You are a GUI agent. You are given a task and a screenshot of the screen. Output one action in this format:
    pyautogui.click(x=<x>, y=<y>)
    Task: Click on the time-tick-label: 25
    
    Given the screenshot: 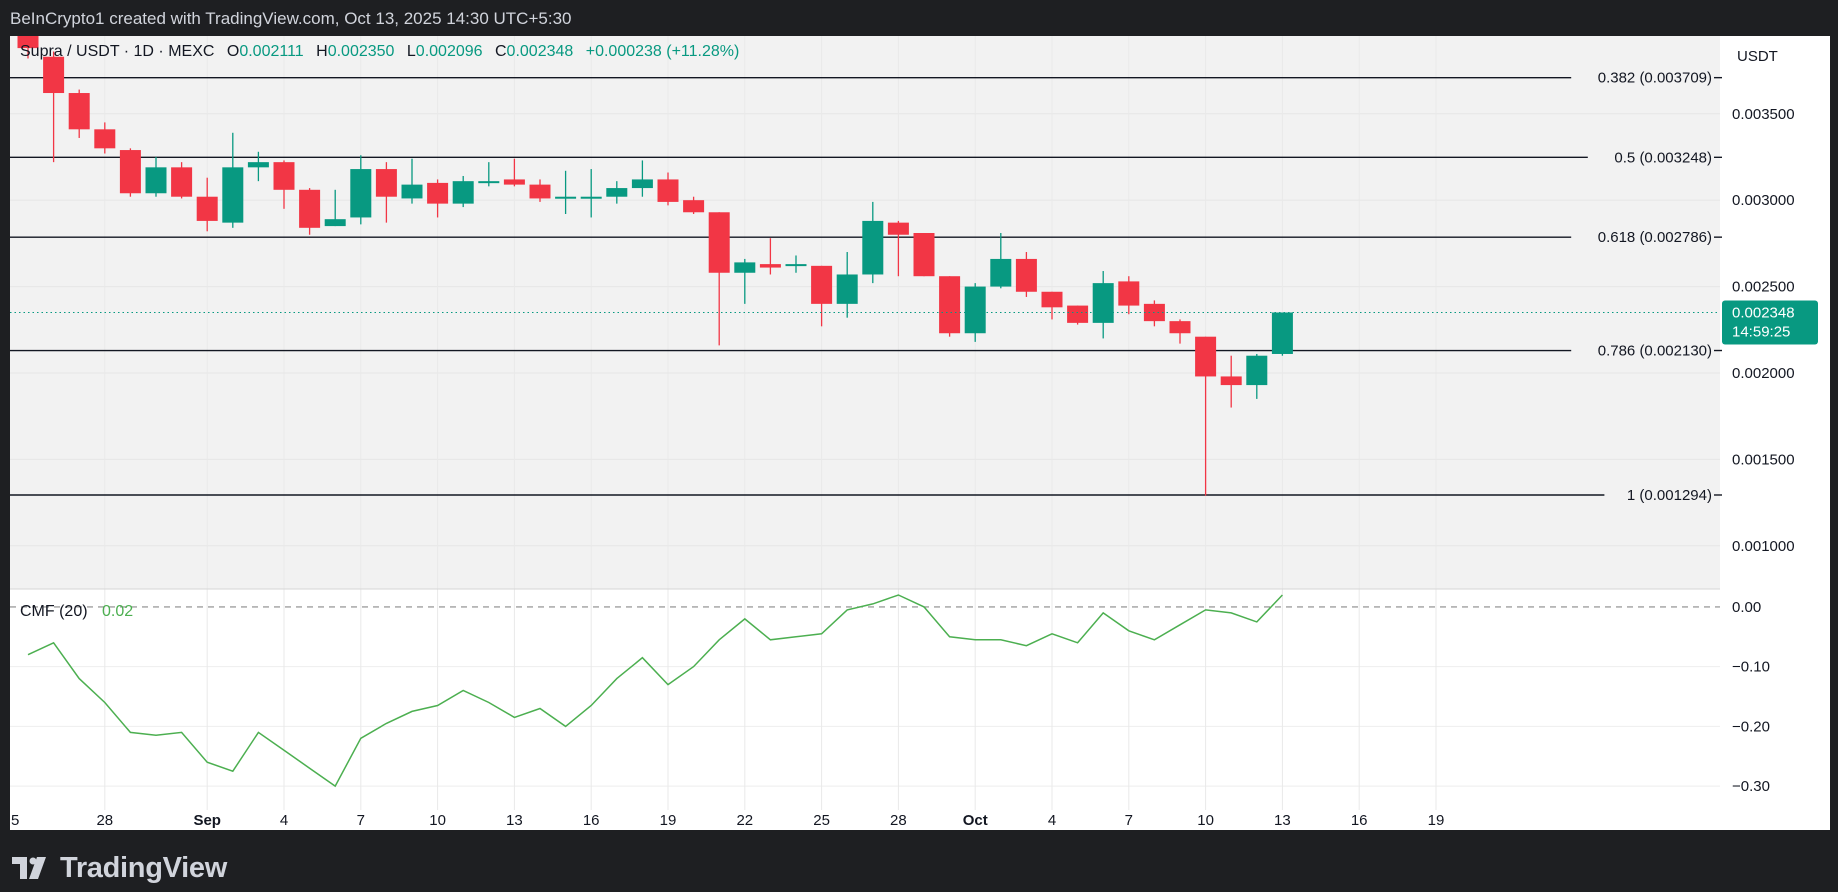 What is the action you would take?
    pyautogui.click(x=821, y=820)
    